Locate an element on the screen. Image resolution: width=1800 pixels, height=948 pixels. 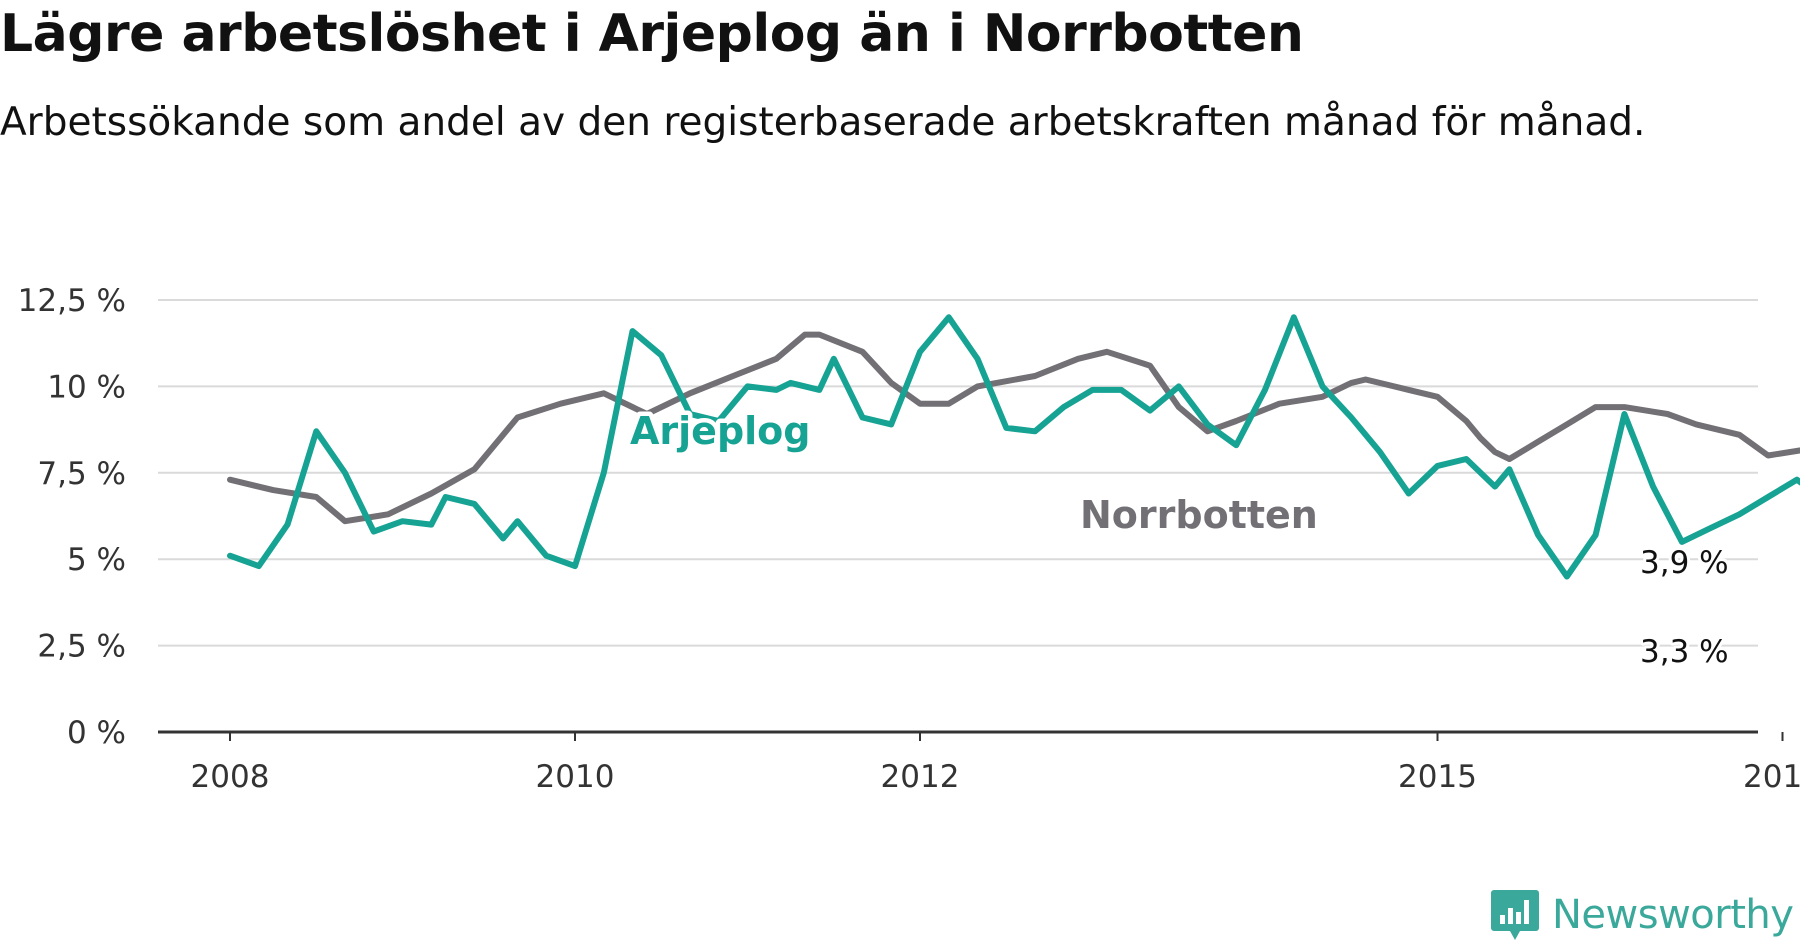
end-label-norrbotten: 3,9 % is located at coordinates (1684, 563).